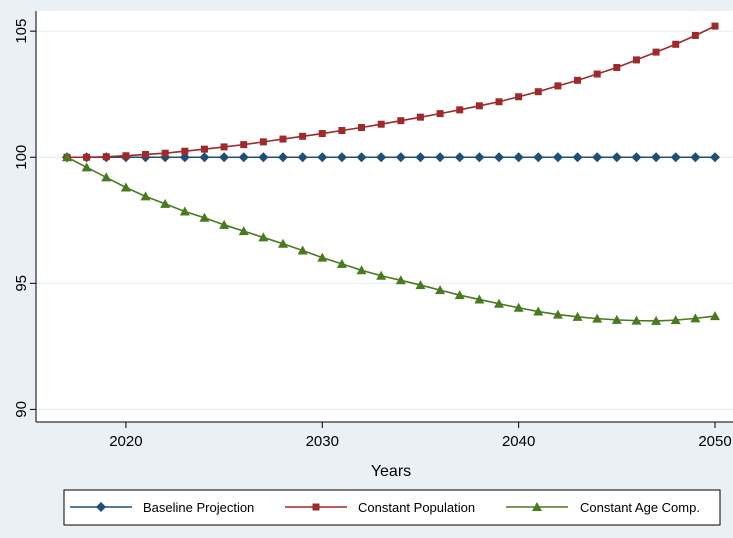 This screenshot has width=733, height=538. I want to click on x-tick-label: 2040, so click(518, 441).